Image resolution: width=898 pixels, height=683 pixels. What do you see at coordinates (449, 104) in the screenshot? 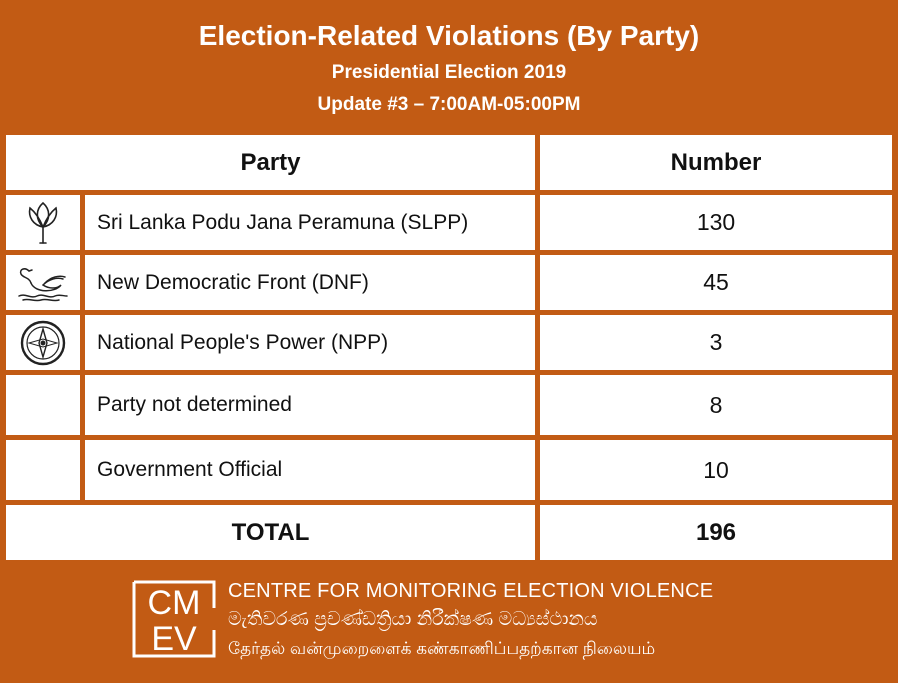
I see `update-label: Update #3 – 7:00AM-05:00PM` at bounding box center [449, 104].